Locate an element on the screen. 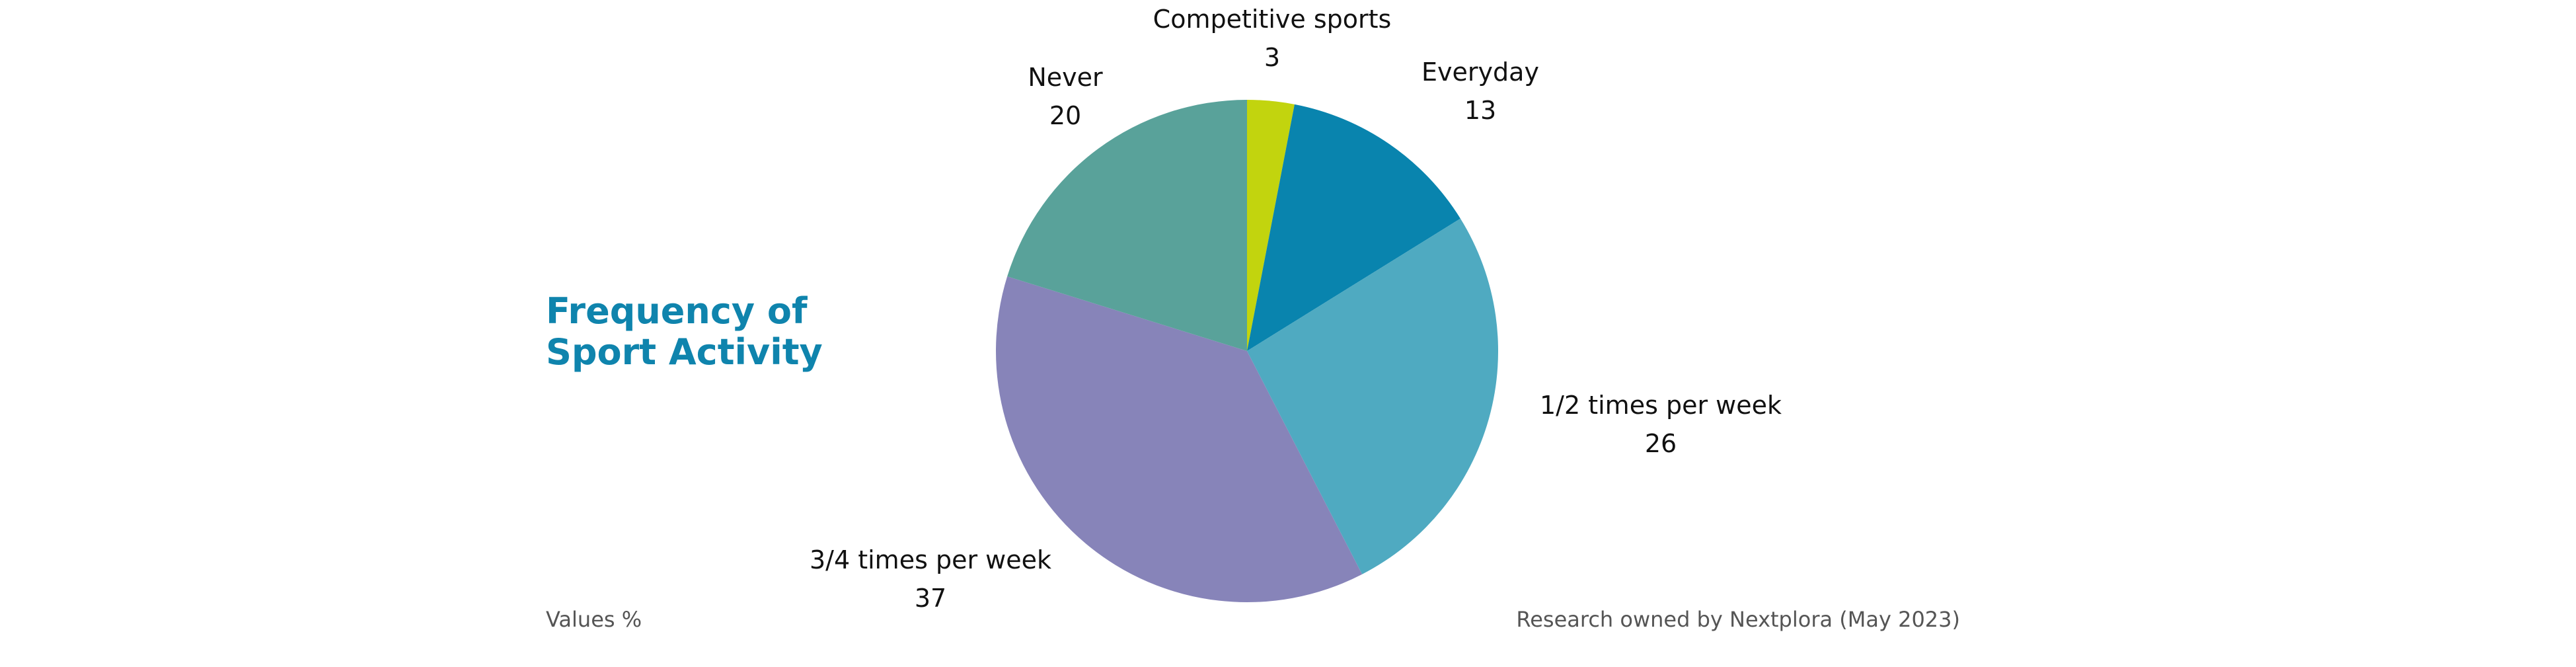  pie-slice-competitive-sports is located at coordinates (1271, 225).